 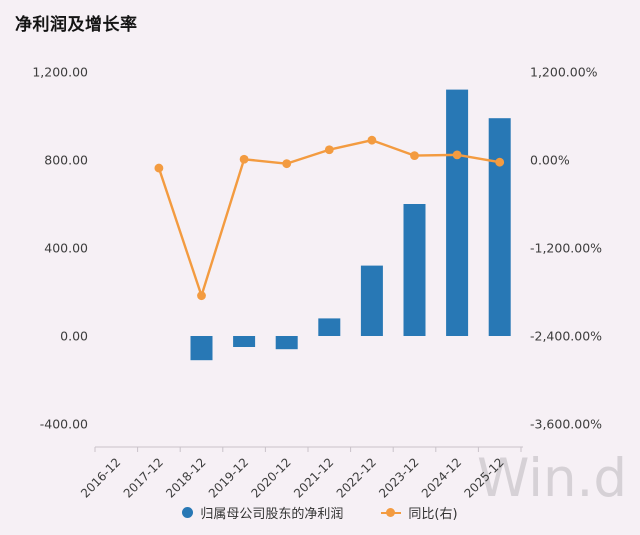 What do you see at coordinates (143, 477) in the screenshot?
I see `x-axis-label: 2017-12` at bounding box center [143, 477].